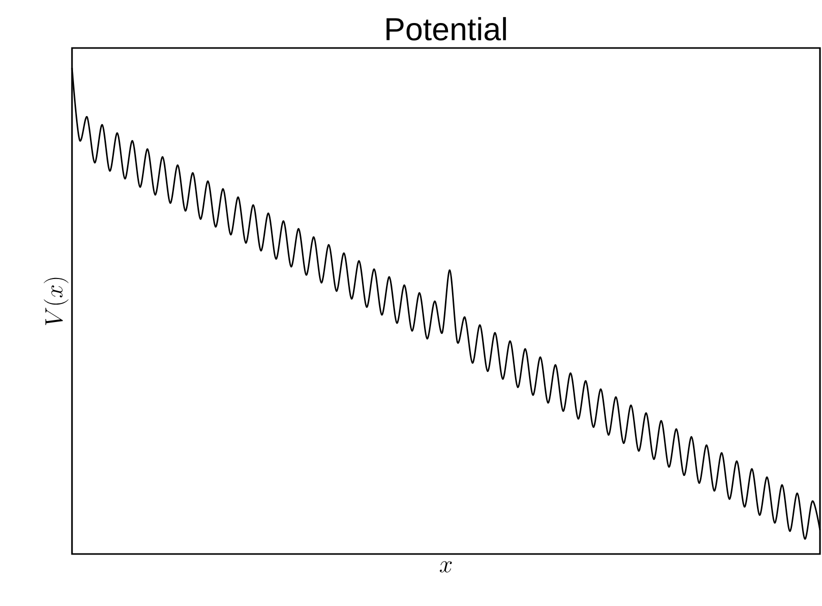 This screenshot has width=822, height=606. What do you see at coordinates (56, 302) in the screenshot?
I see `y-axis-title: $V(x)$` at bounding box center [56, 302].